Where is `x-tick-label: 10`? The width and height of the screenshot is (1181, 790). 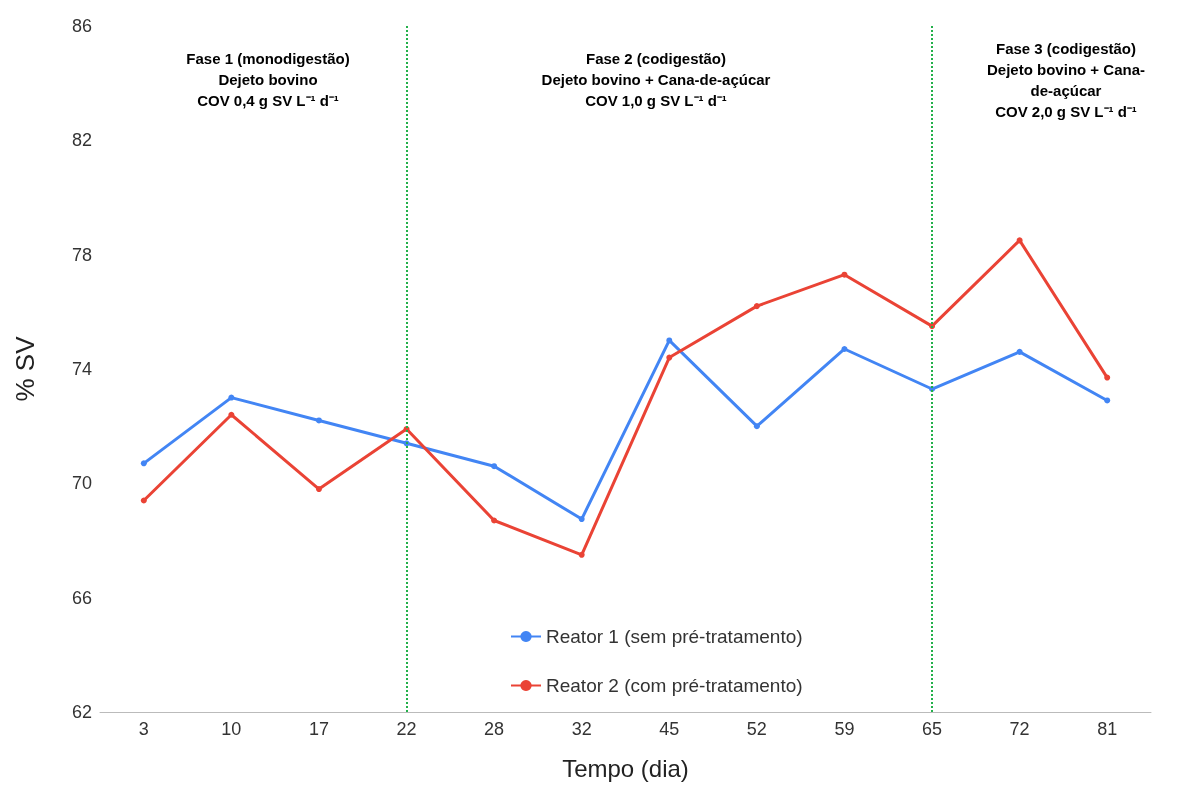 x-tick-label: 10 is located at coordinates (231, 729).